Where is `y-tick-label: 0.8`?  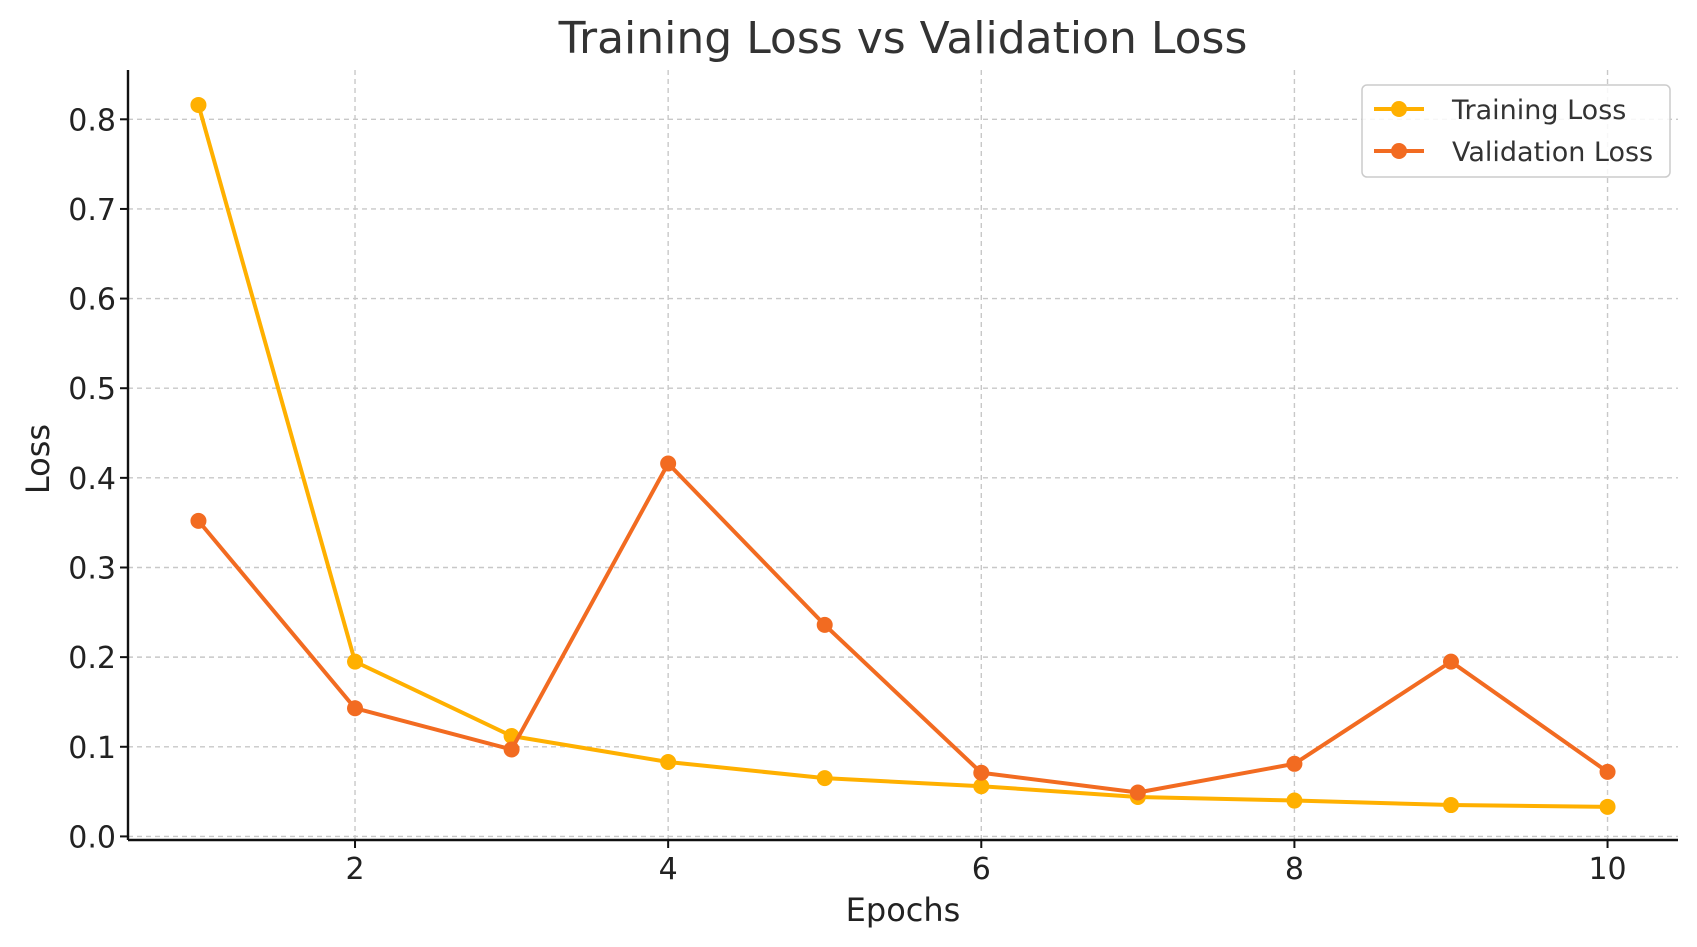 y-tick-label: 0.8 is located at coordinates (92, 120).